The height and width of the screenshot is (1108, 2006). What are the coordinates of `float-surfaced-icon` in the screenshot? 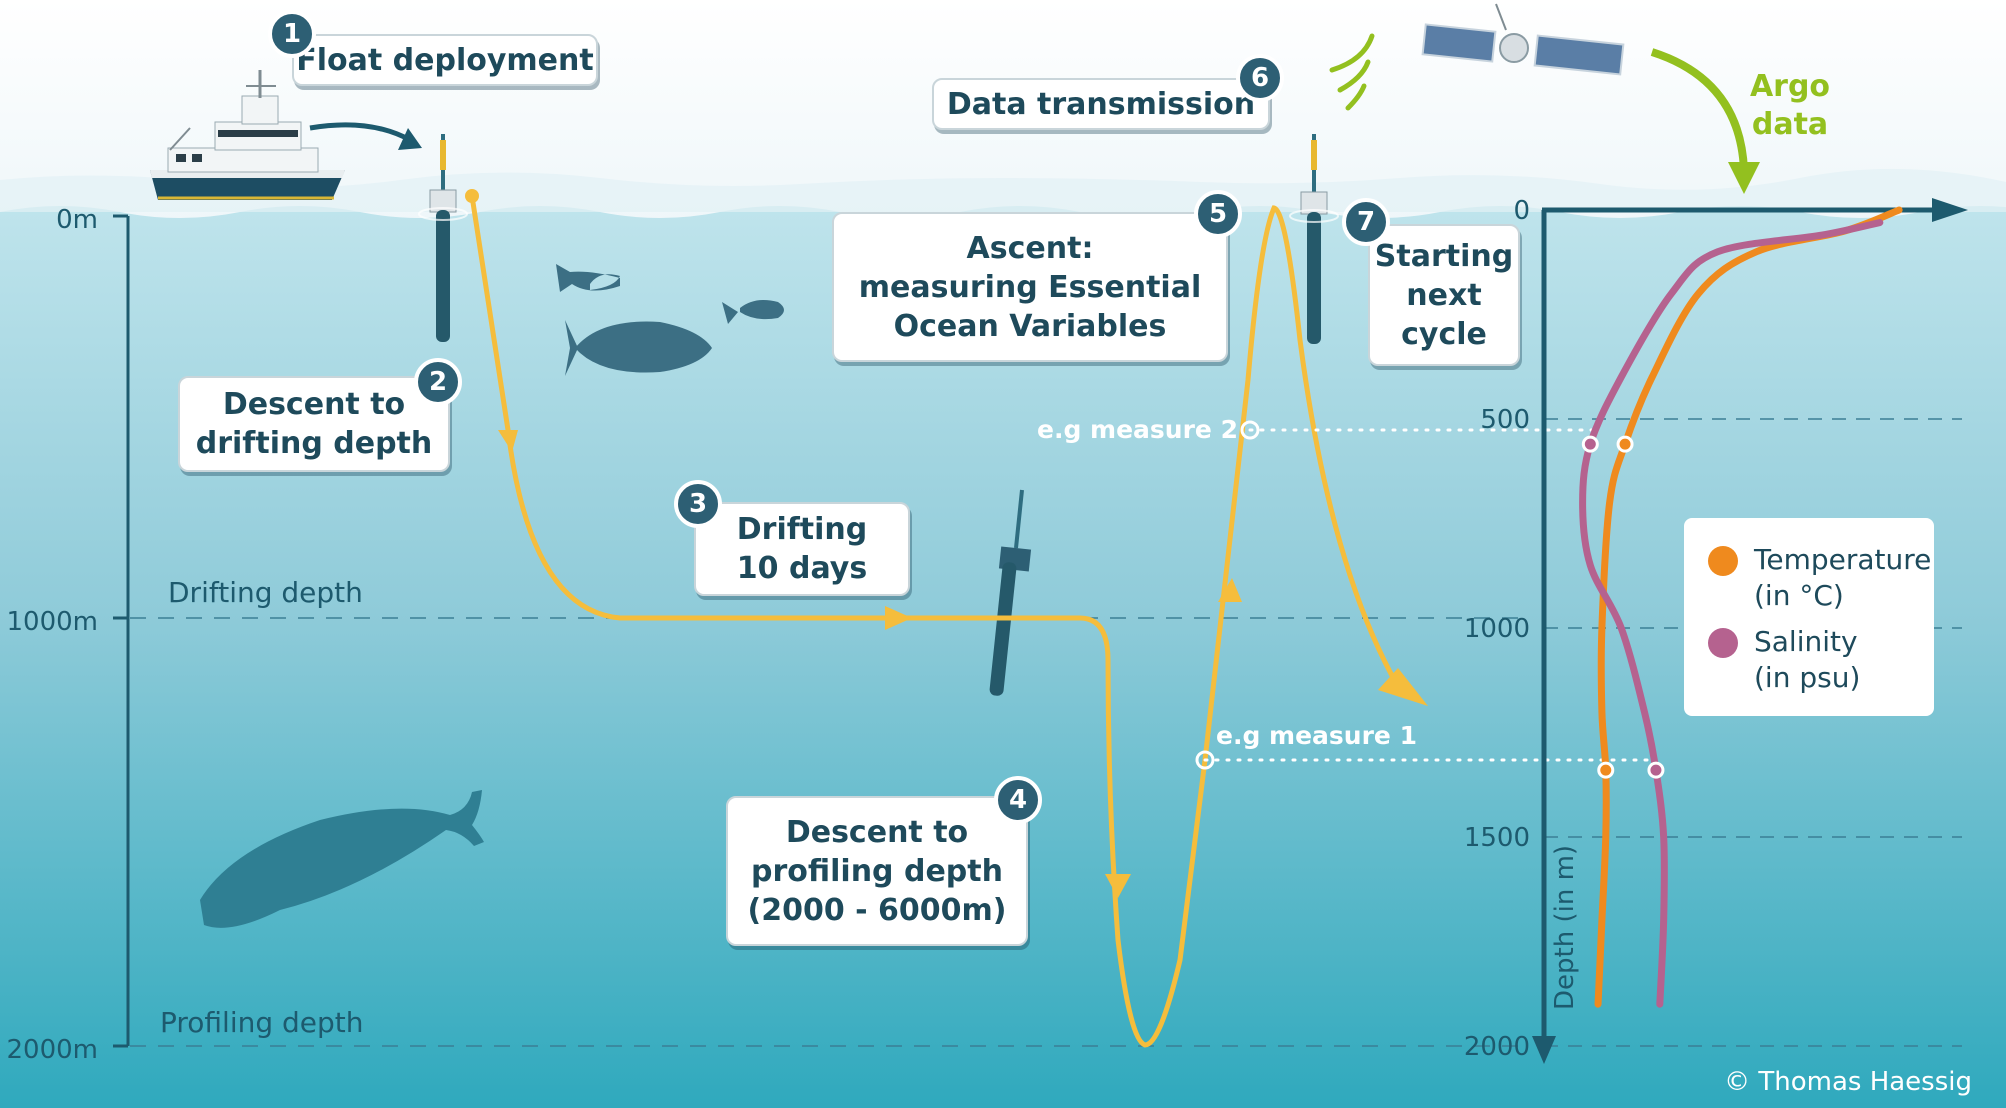 It's located at (1314, 239).